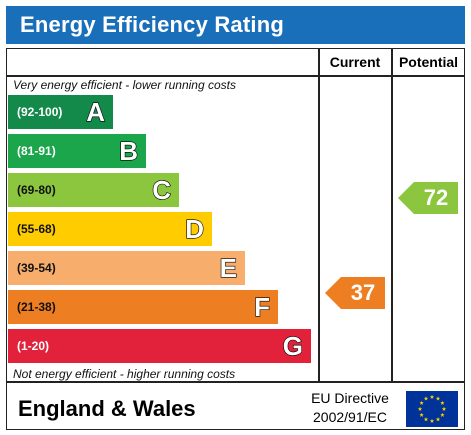 This screenshot has height=435, width=471. Describe the element at coordinates (129, 150) in the screenshot. I see `band-letter: B` at that location.